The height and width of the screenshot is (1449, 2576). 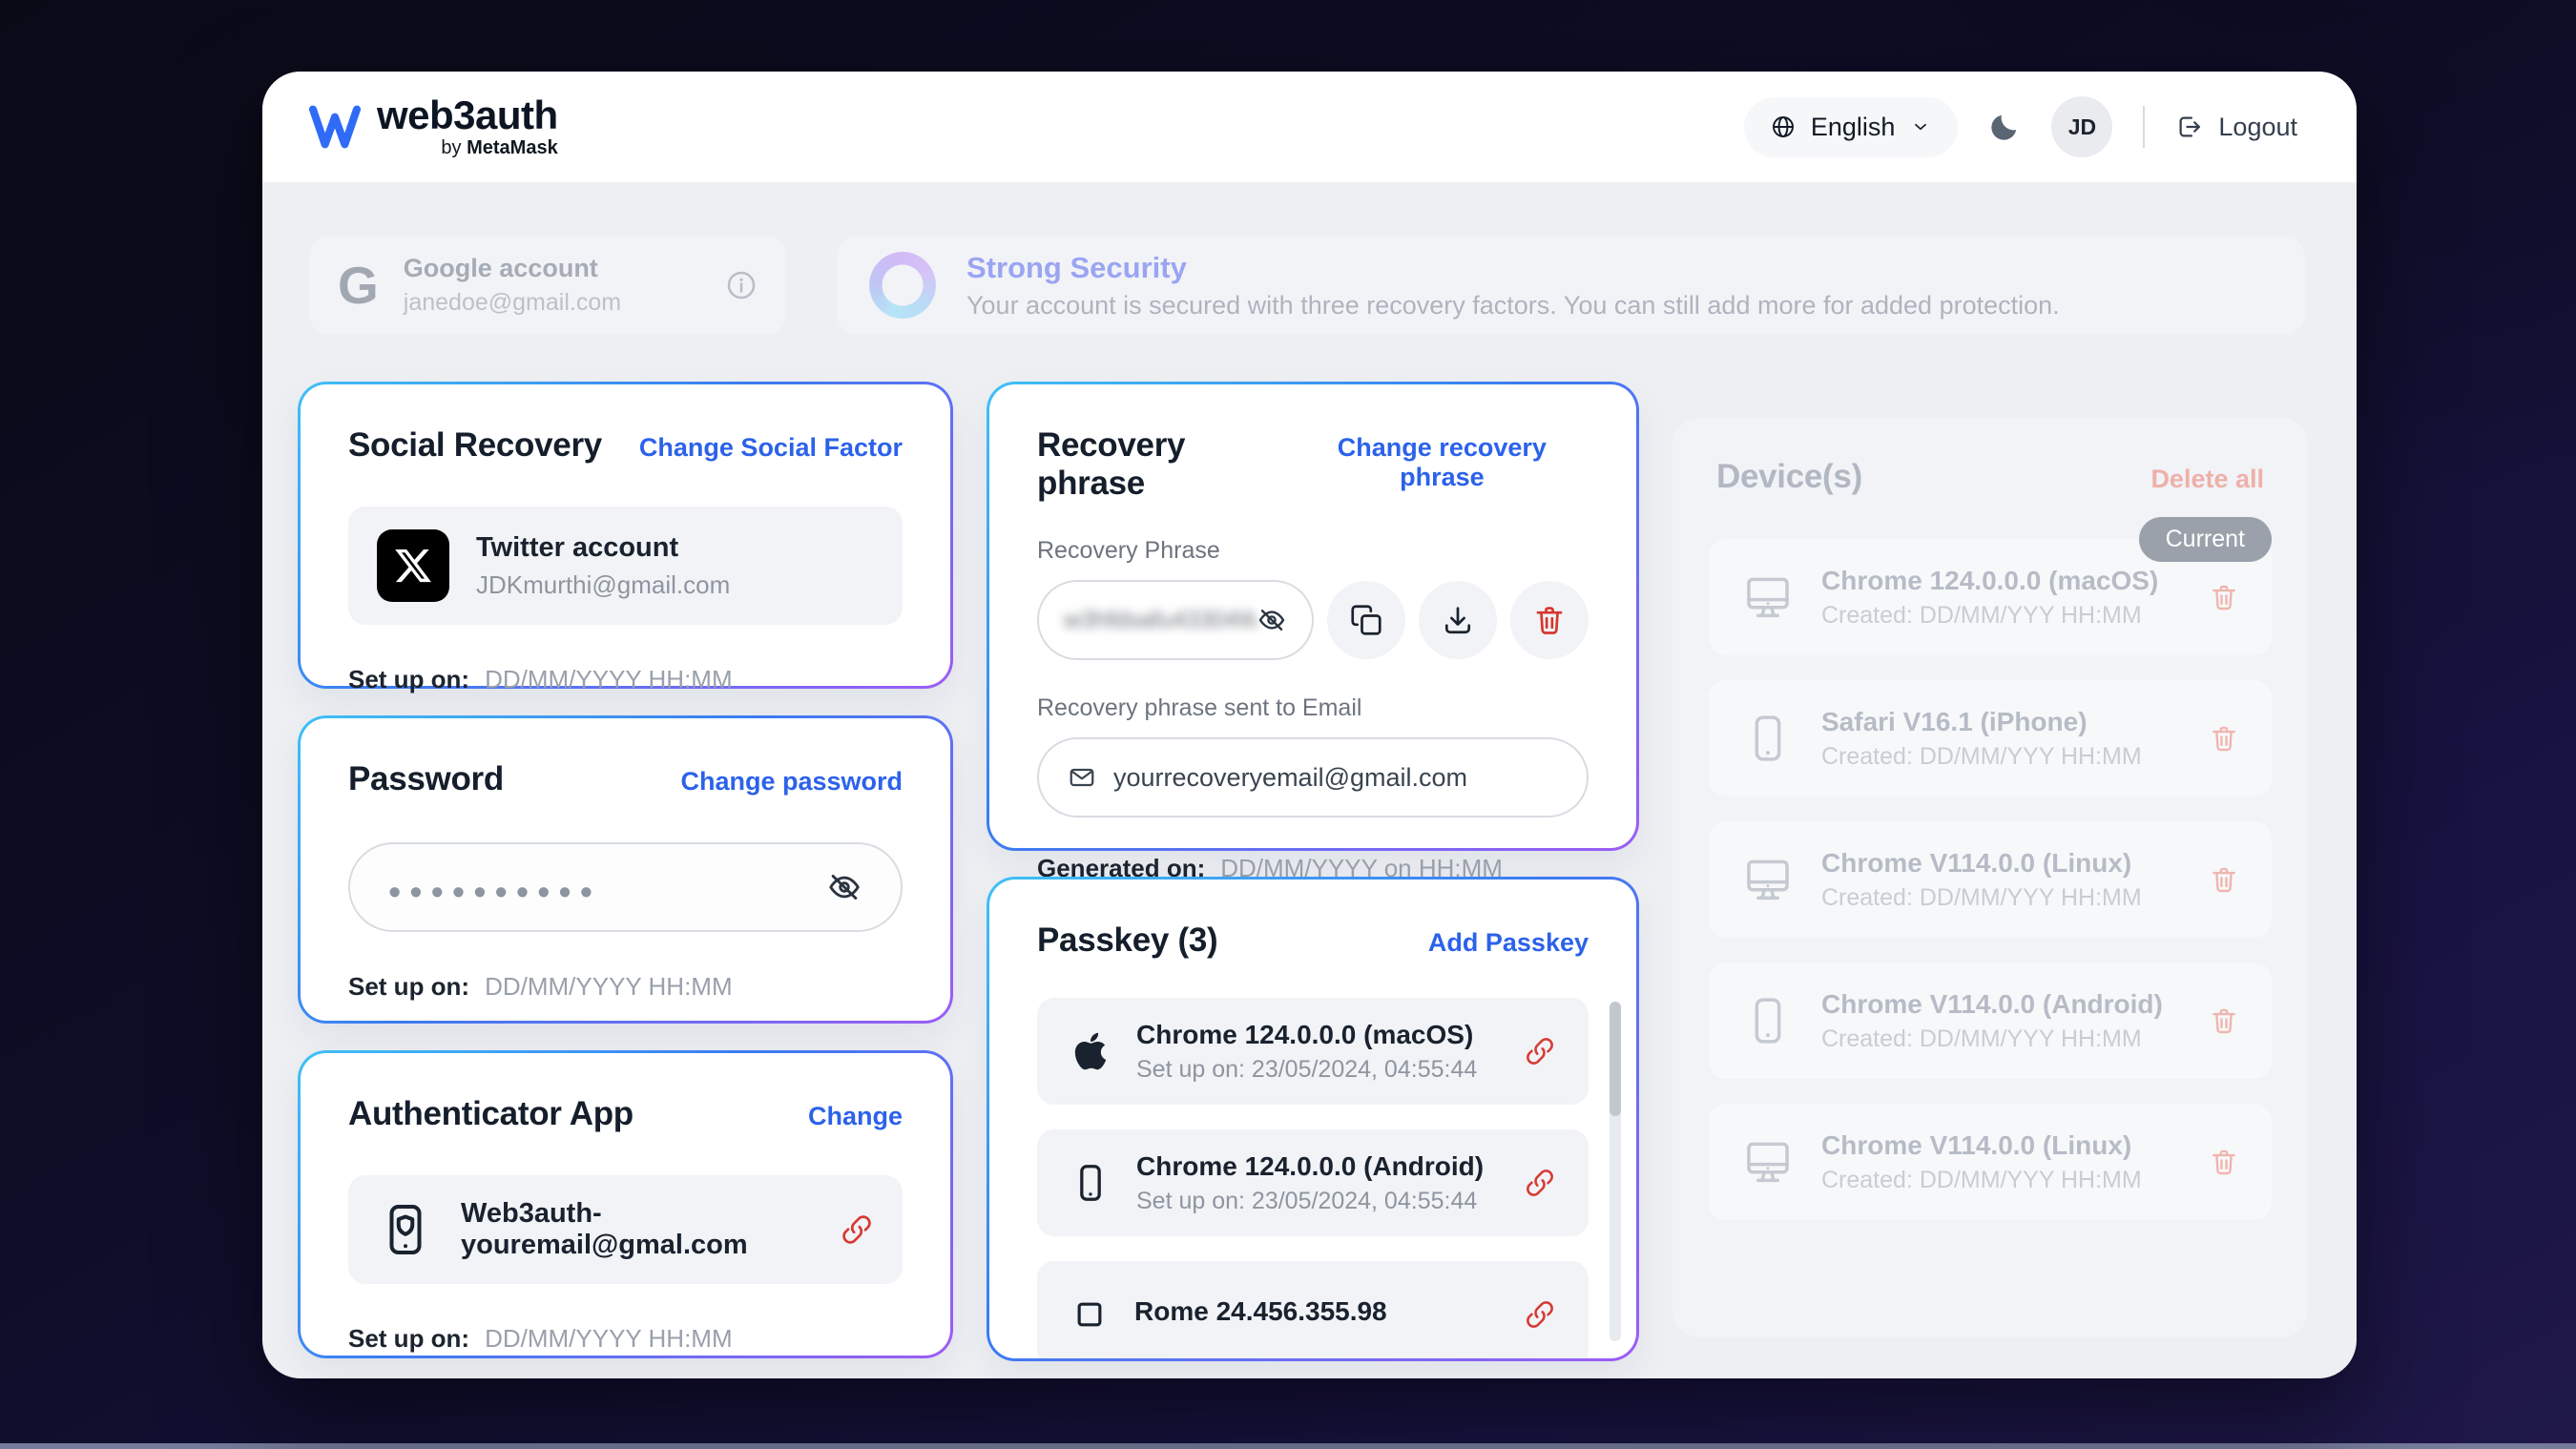 What do you see at coordinates (625, 887) in the screenshot?
I see `password-input: ••••••••••` at bounding box center [625, 887].